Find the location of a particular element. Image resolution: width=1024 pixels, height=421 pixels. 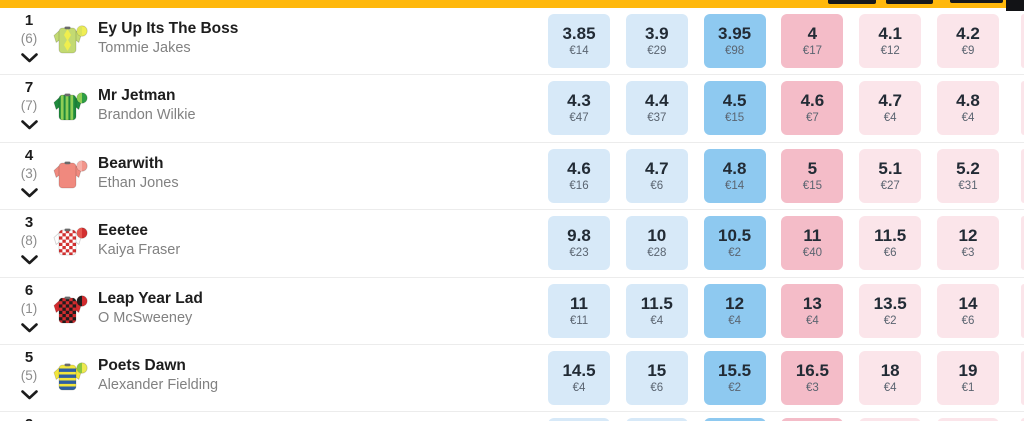

horse-name: Eeetee is located at coordinates (123, 231).